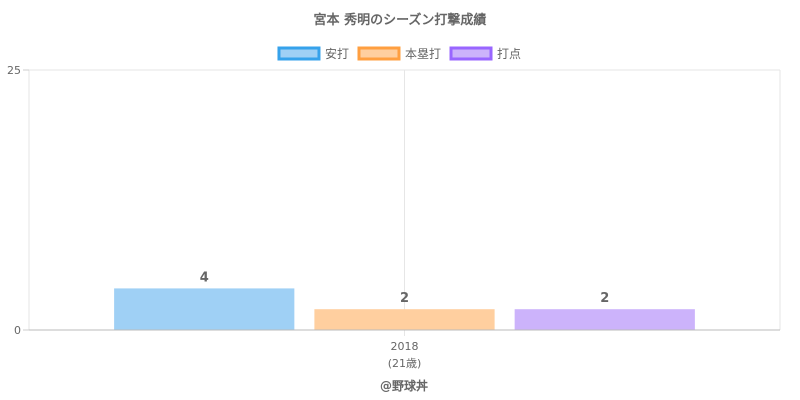 Image resolution: width=800 pixels, height=400 pixels. Describe the element at coordinates (204, 277) in the screenshot. I see `bar-value-label: 4` at that location.